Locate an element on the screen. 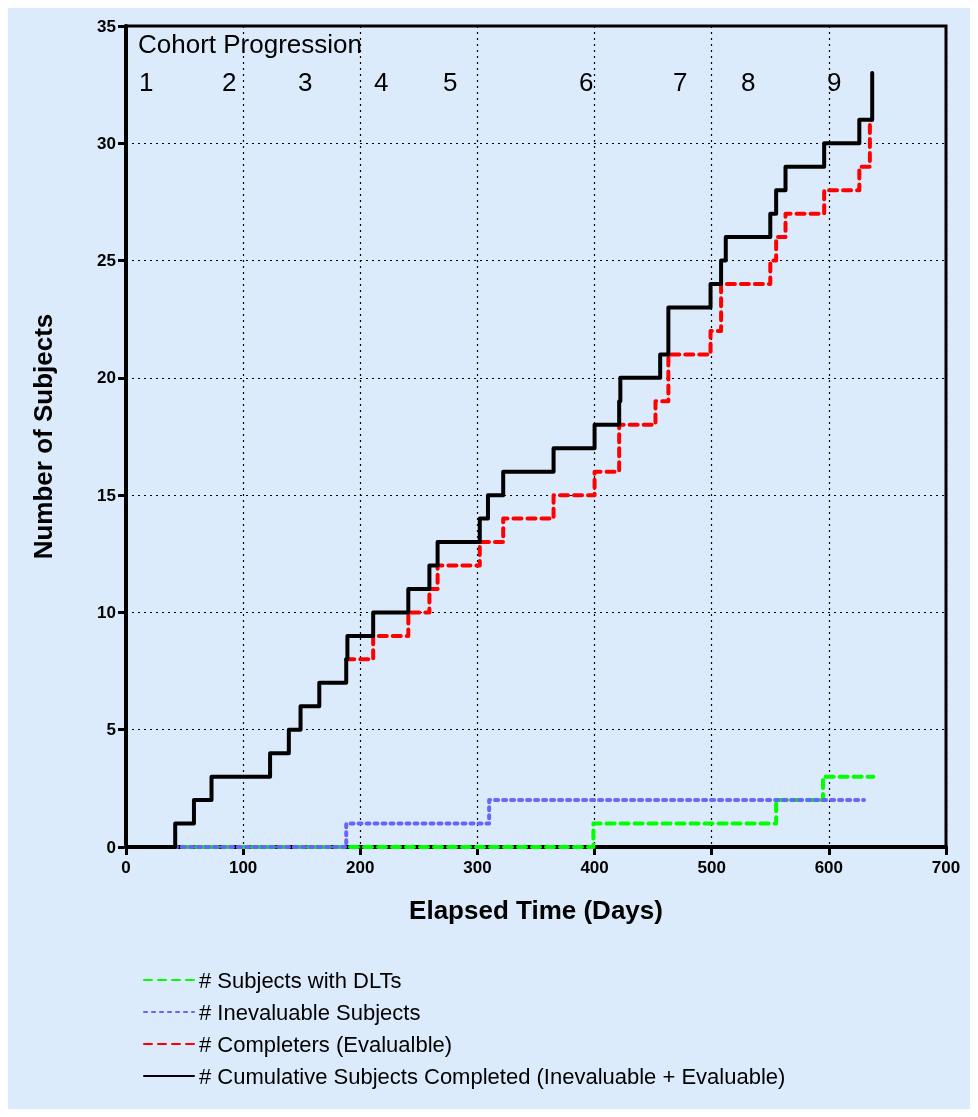  y-tick-label: 0 is located at coordinates (111, 847).